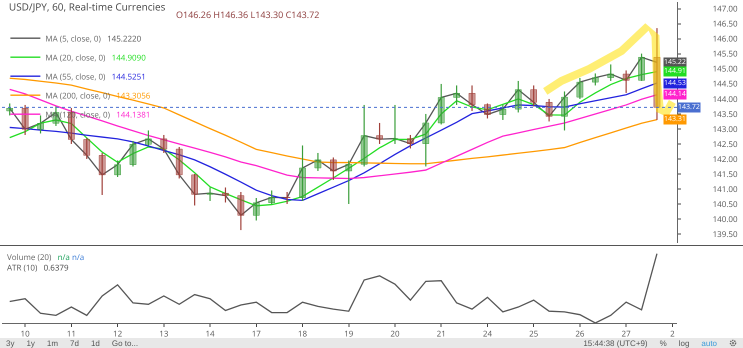 The image size is (743, 348). What do you see at coordinates (75, 76) in the screenshot?
I see `legend-label: MA (55, close, 0)` at bounding box center [75, 76].